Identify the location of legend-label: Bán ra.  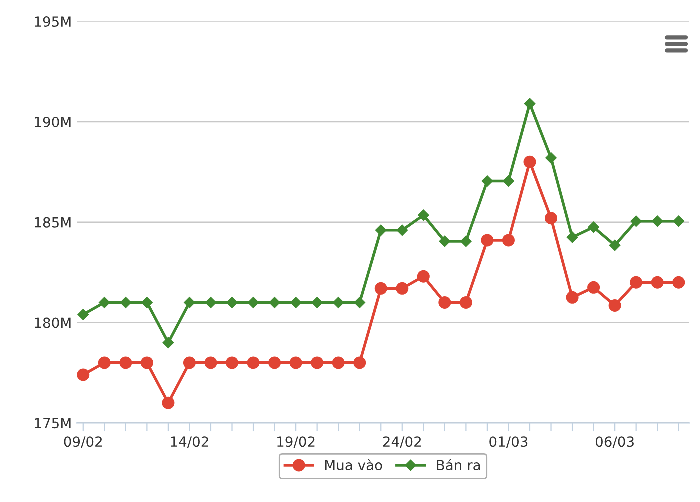
(458, 465).